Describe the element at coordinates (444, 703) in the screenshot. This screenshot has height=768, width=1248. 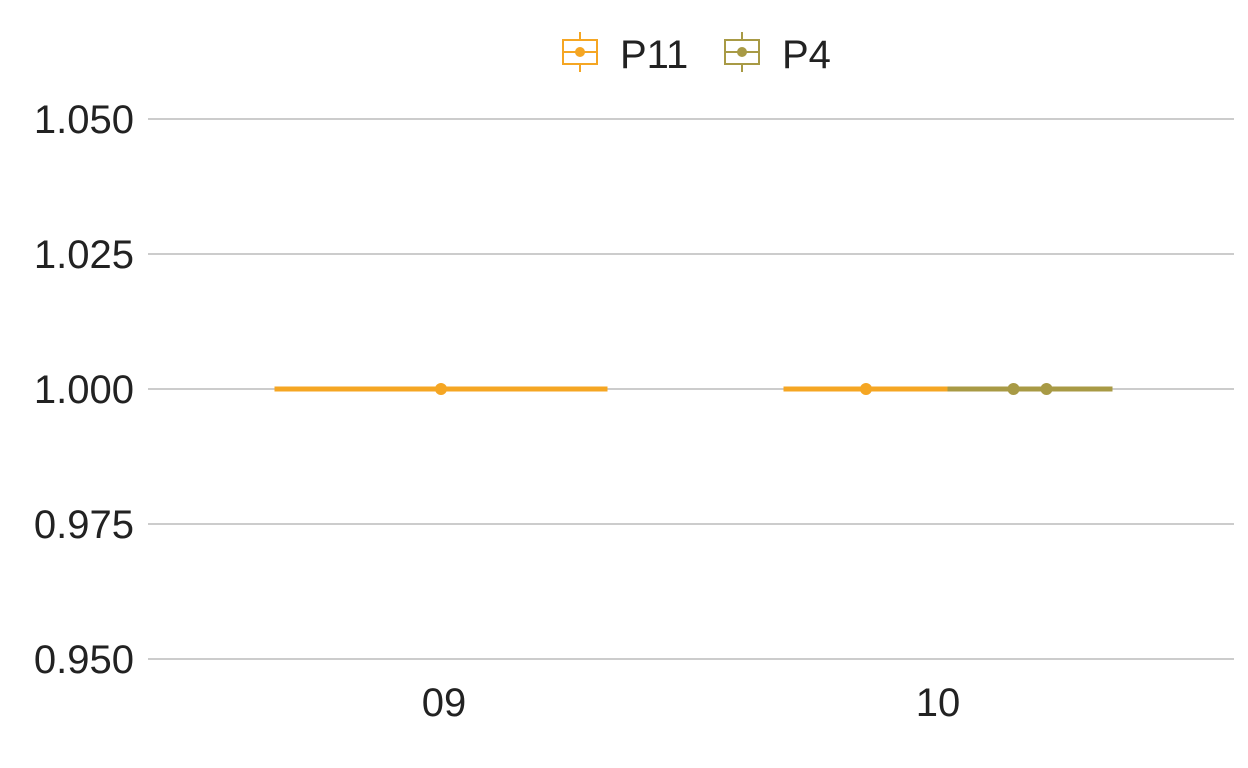
I see `x-tick-label: 09` at that location.